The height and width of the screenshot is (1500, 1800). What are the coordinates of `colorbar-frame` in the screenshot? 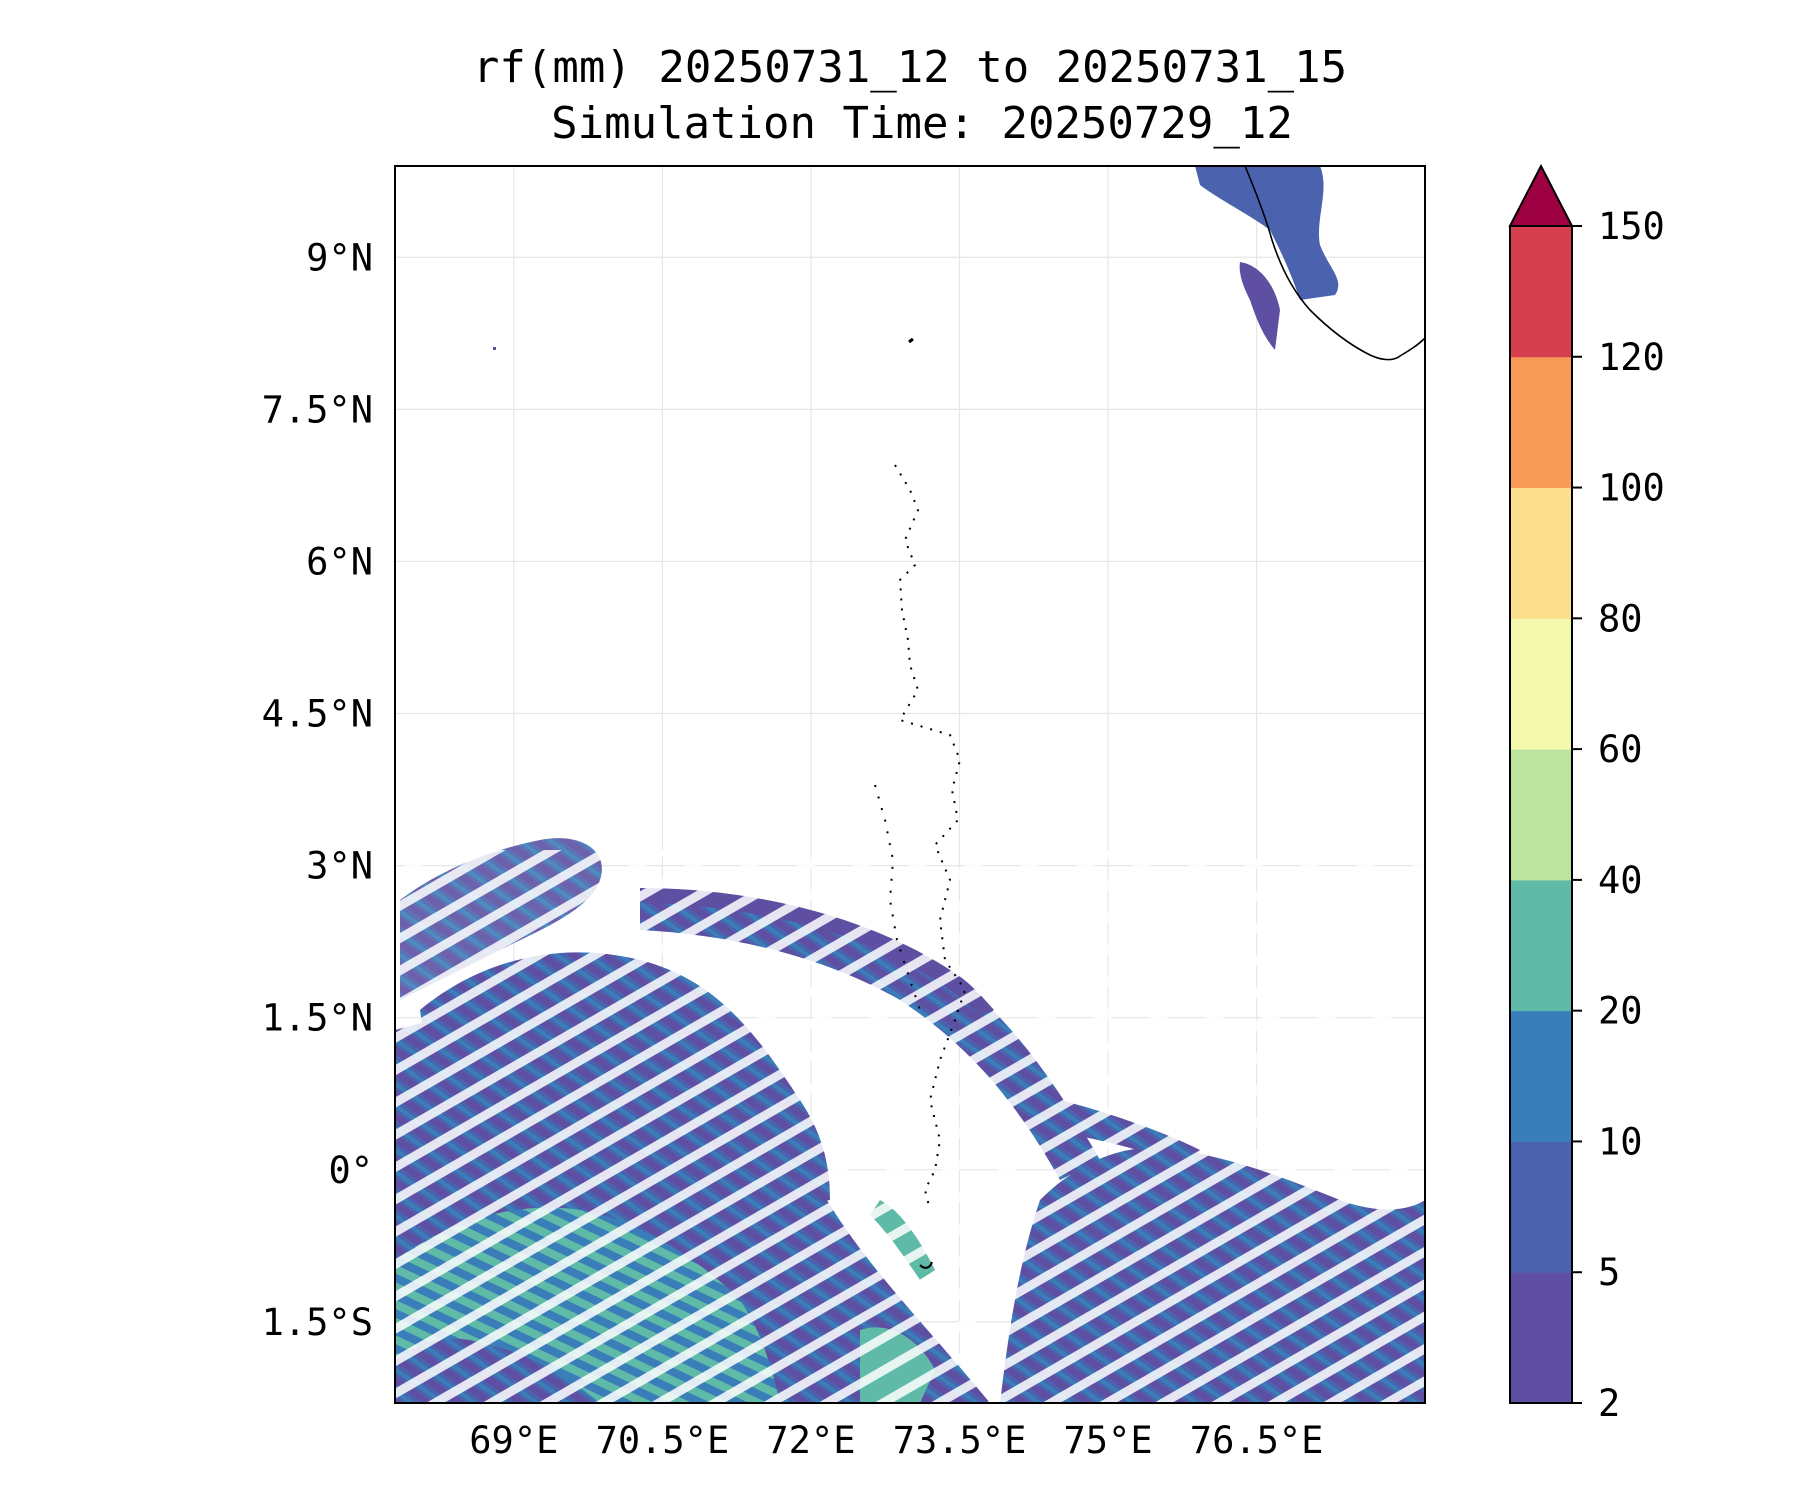 It's located at (1541, 814).